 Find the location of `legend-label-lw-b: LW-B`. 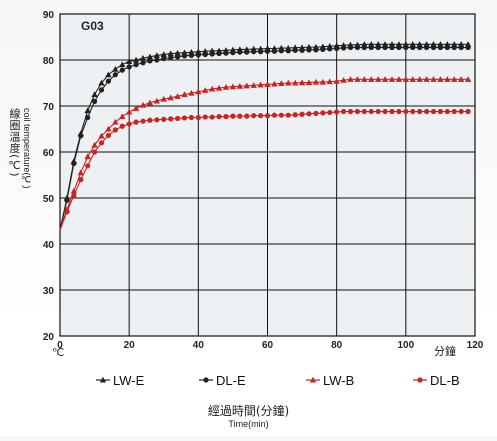

legend-label-lw-b: LW-B is located at coordinates (338, 380).